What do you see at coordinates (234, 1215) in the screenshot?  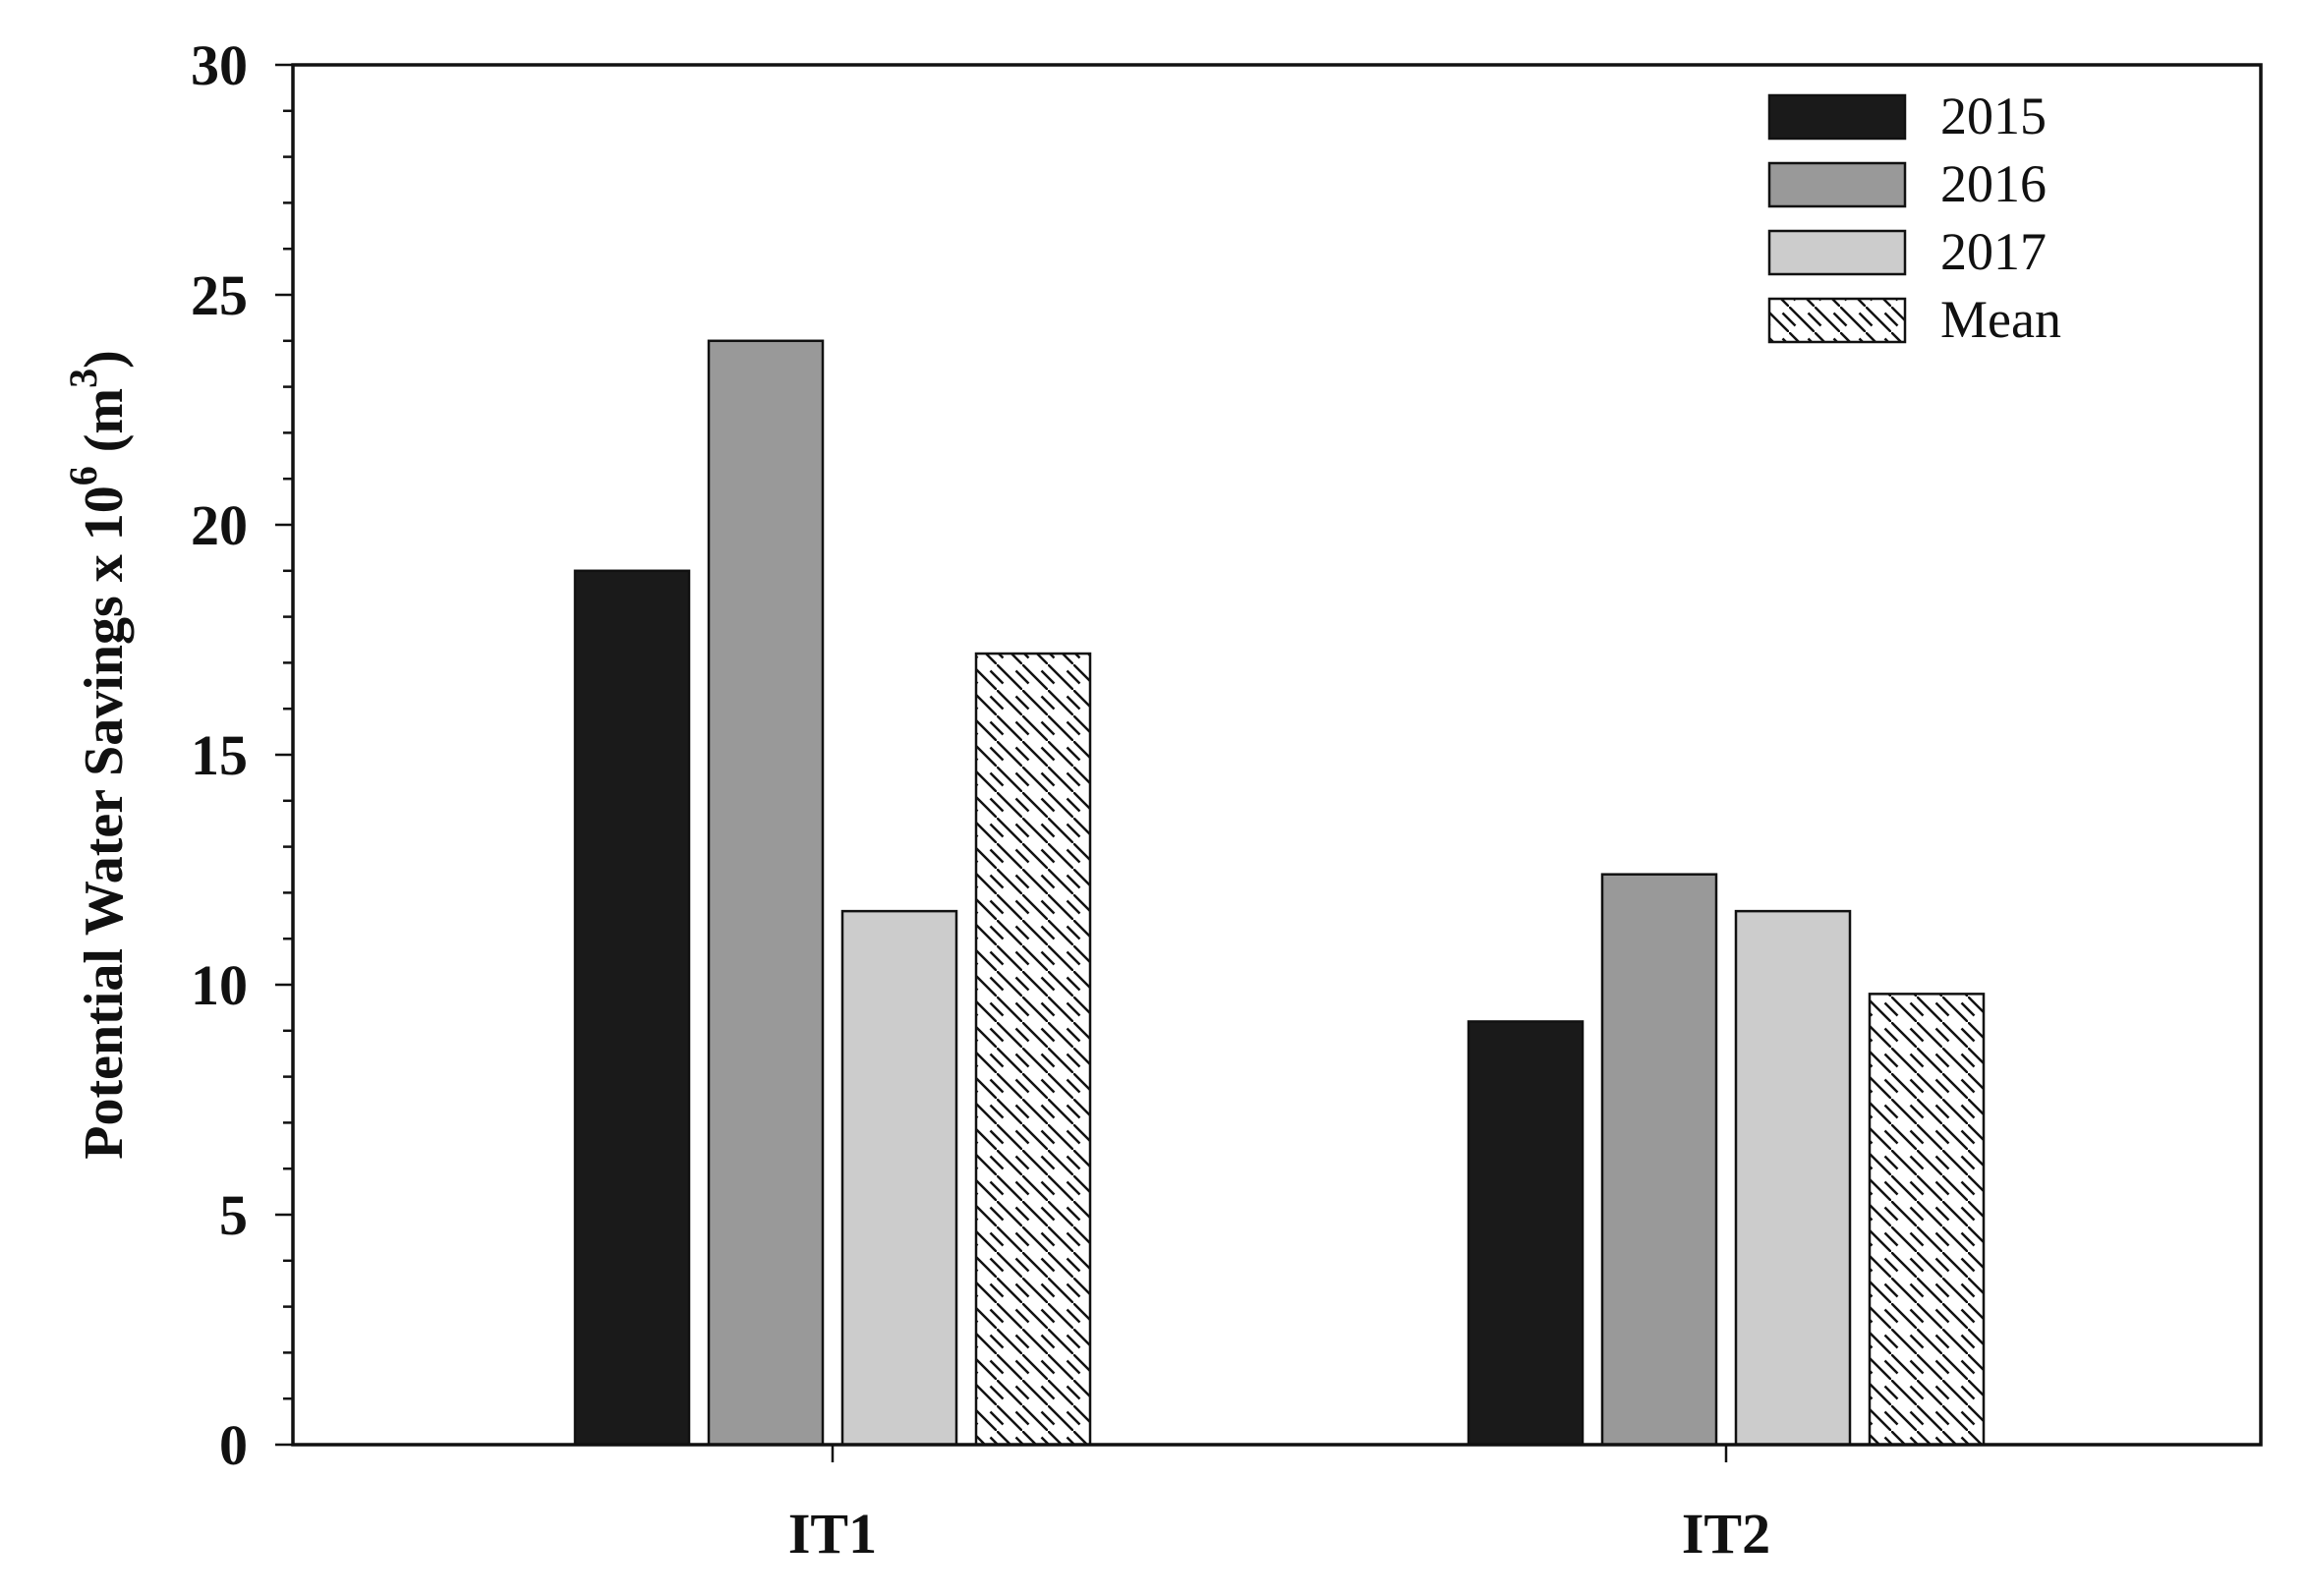 I see `y-tick-label: 5` at bounding box center [234, 1215].